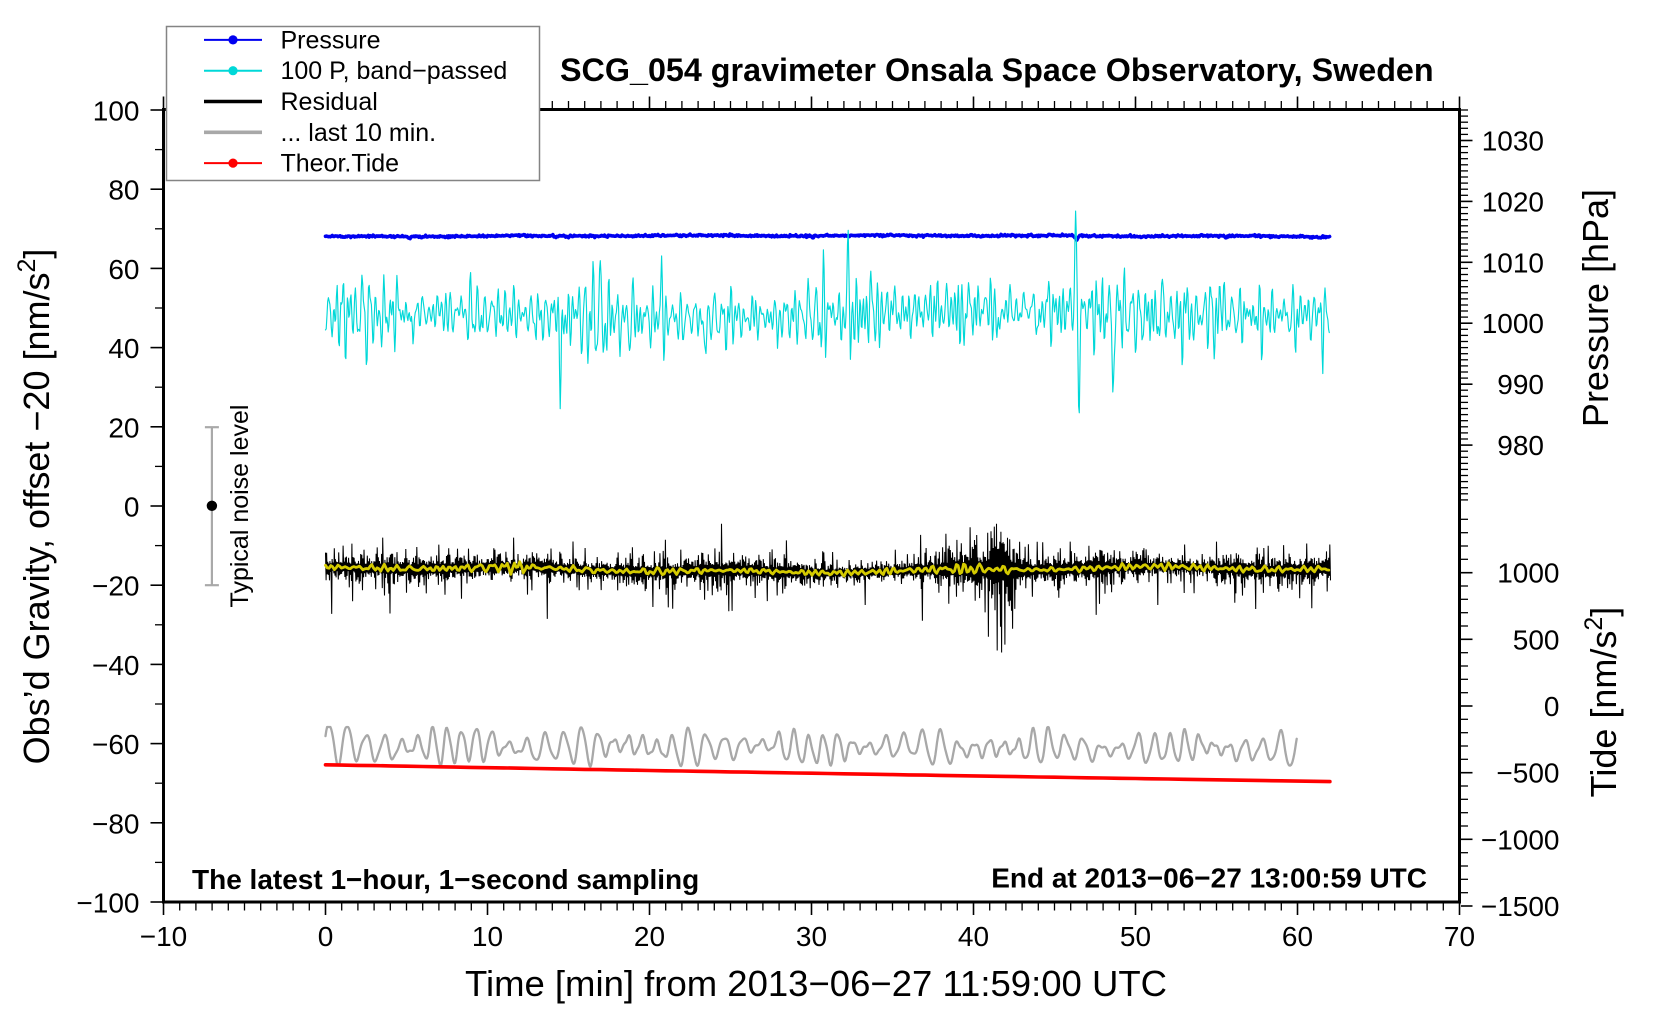 The image size is (1660, 1025). I want to click on svg-text: 70, so click(1459, 936).